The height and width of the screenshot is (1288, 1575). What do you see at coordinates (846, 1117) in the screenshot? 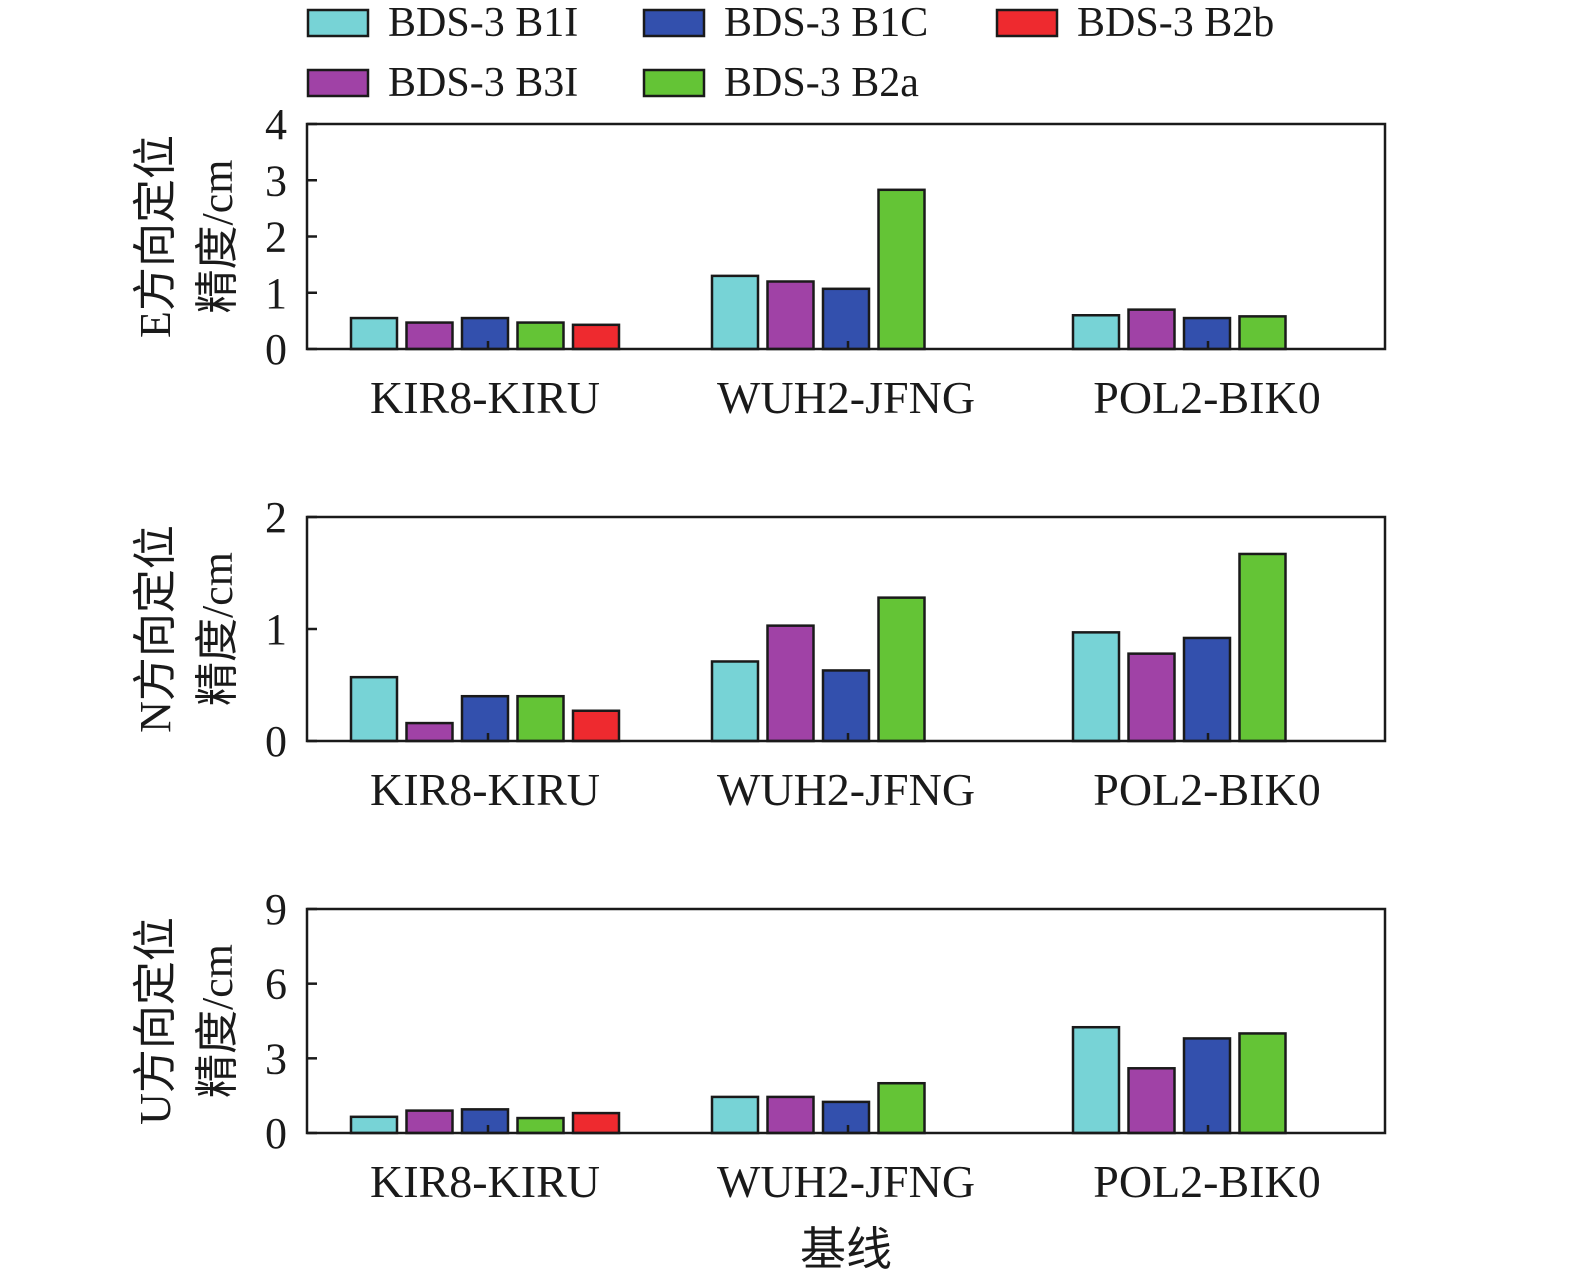
I see `panel-u-bar-bds-3-b1c-wuh2-jfng` at bounding box center [846, 1117].